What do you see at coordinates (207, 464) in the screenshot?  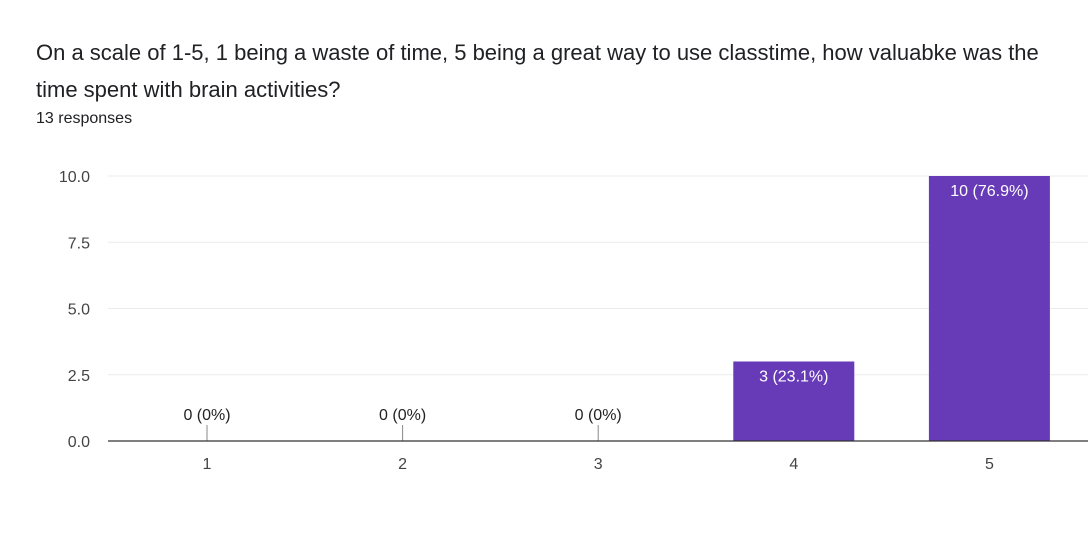 I see `x-tick-label: 1` at bounding box center [207, 464].